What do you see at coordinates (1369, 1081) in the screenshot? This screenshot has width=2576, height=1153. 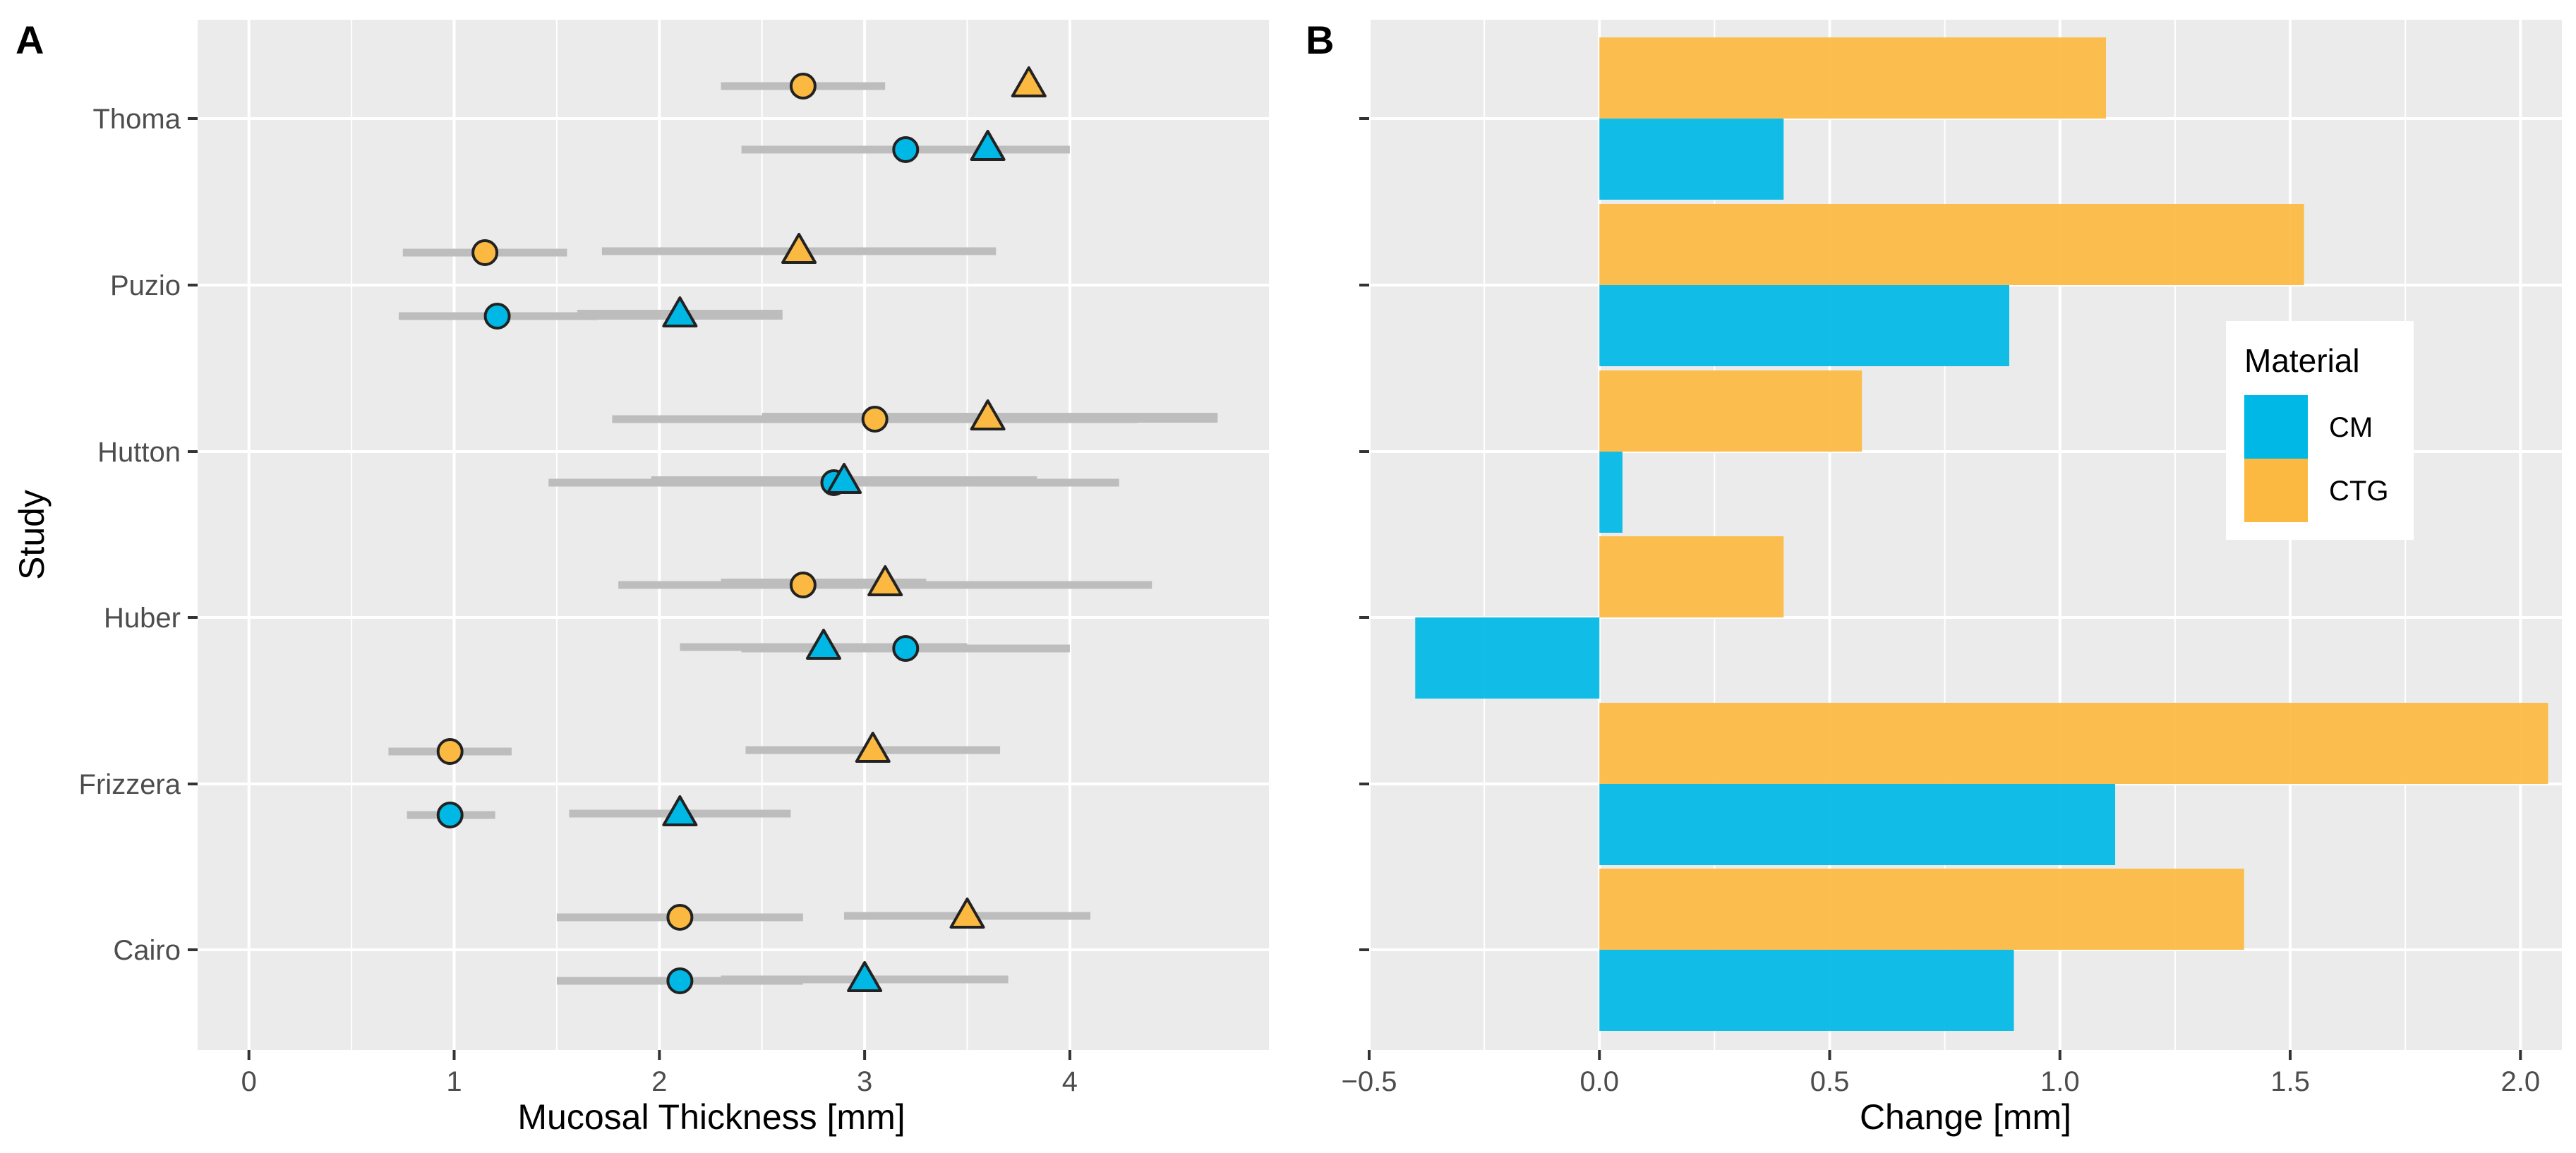 I see `x-label--0-5: −0.5` at bounding box center [1369, 1081].